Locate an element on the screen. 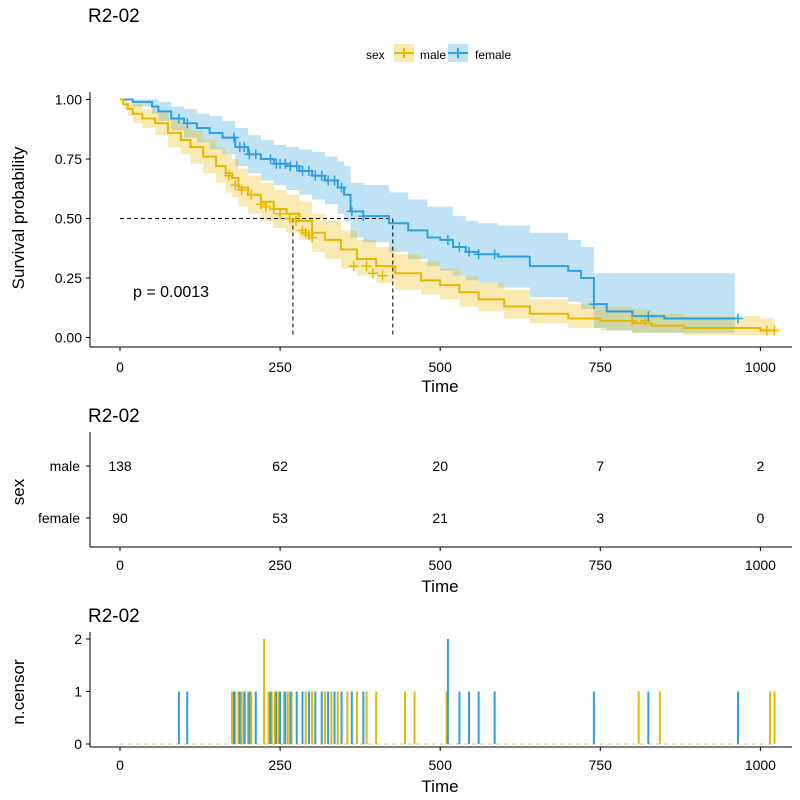 This screenshot has height=800, width=800. censor-title: R2-02 is located at coordinates (114, 616).